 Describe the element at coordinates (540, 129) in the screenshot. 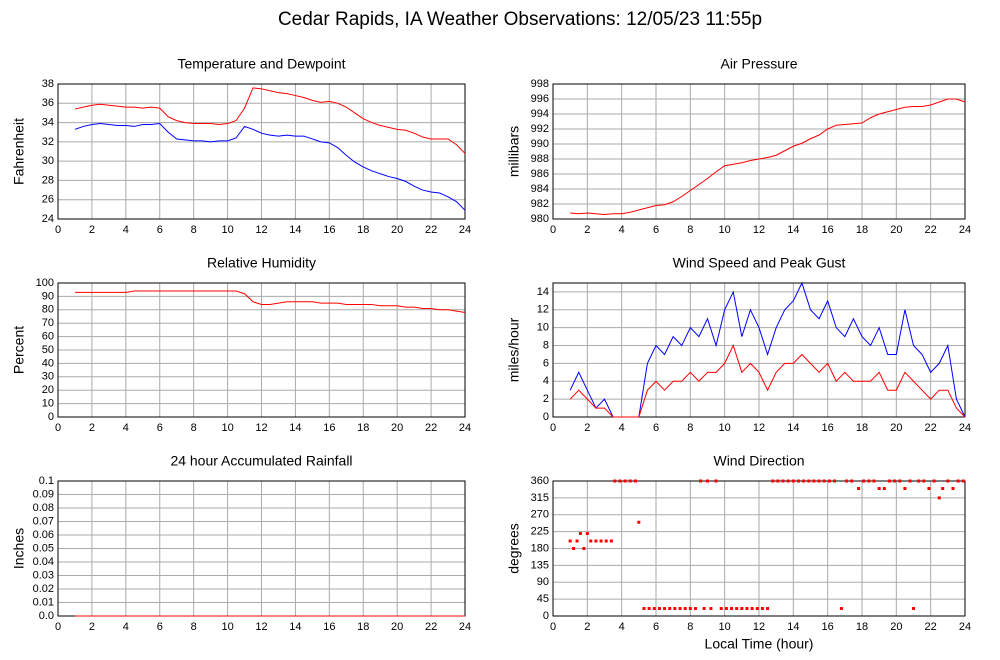

I see `y-tick-label: 992` at that location.